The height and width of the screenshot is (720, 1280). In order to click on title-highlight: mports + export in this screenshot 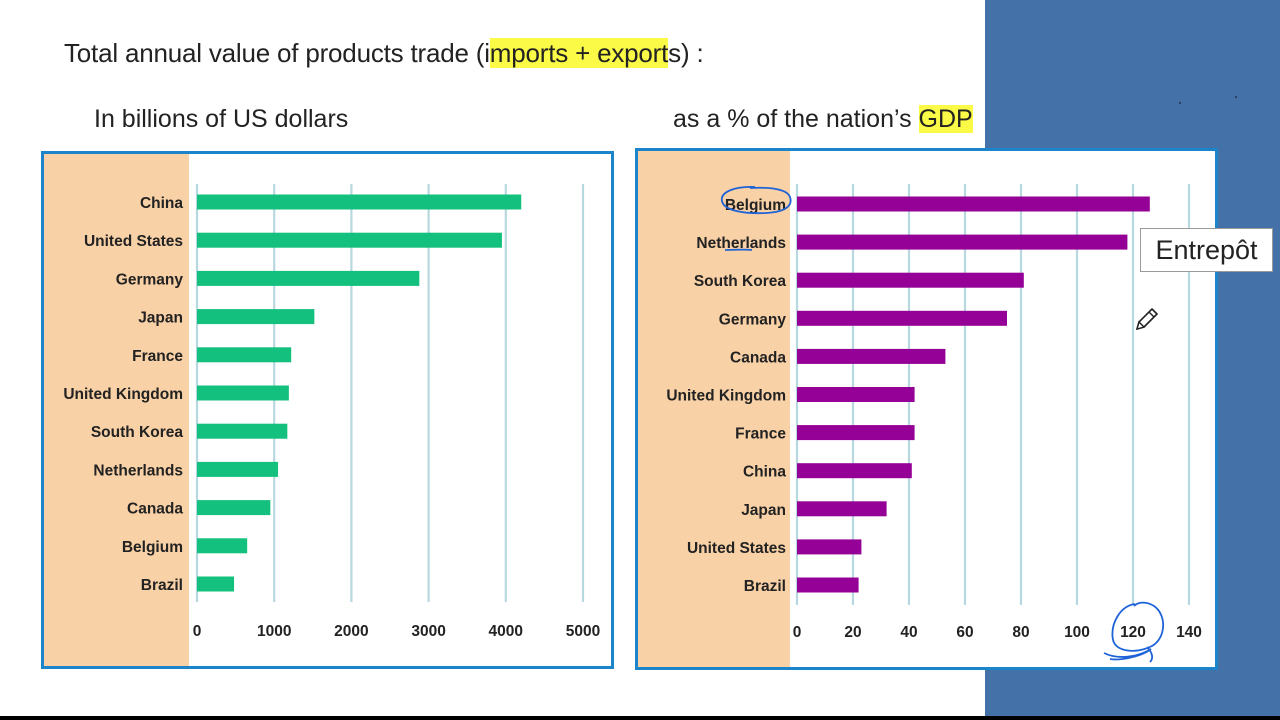, I will do `click(579, 53)`.